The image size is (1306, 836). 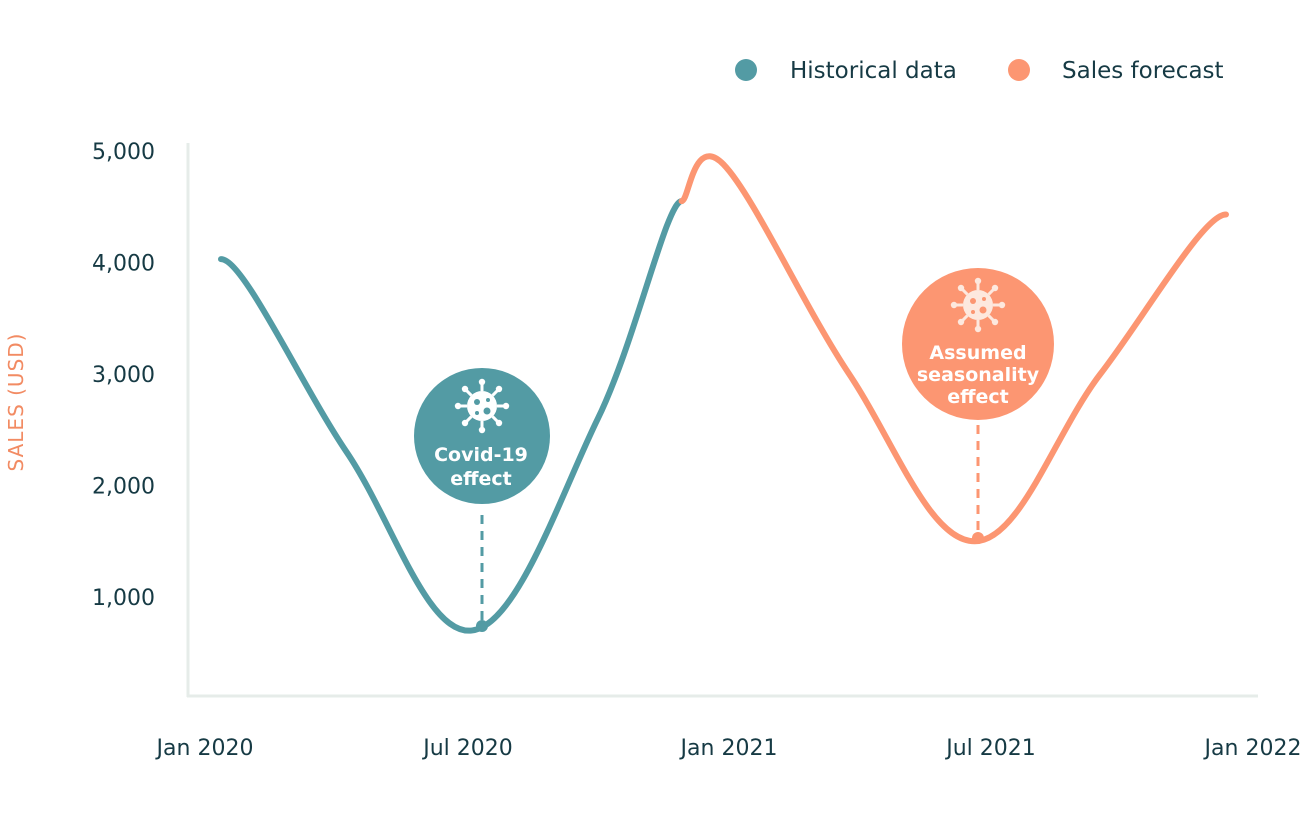 I want to click on legend-label-forecast: Sales forecast, so click(x=1143, y=71).